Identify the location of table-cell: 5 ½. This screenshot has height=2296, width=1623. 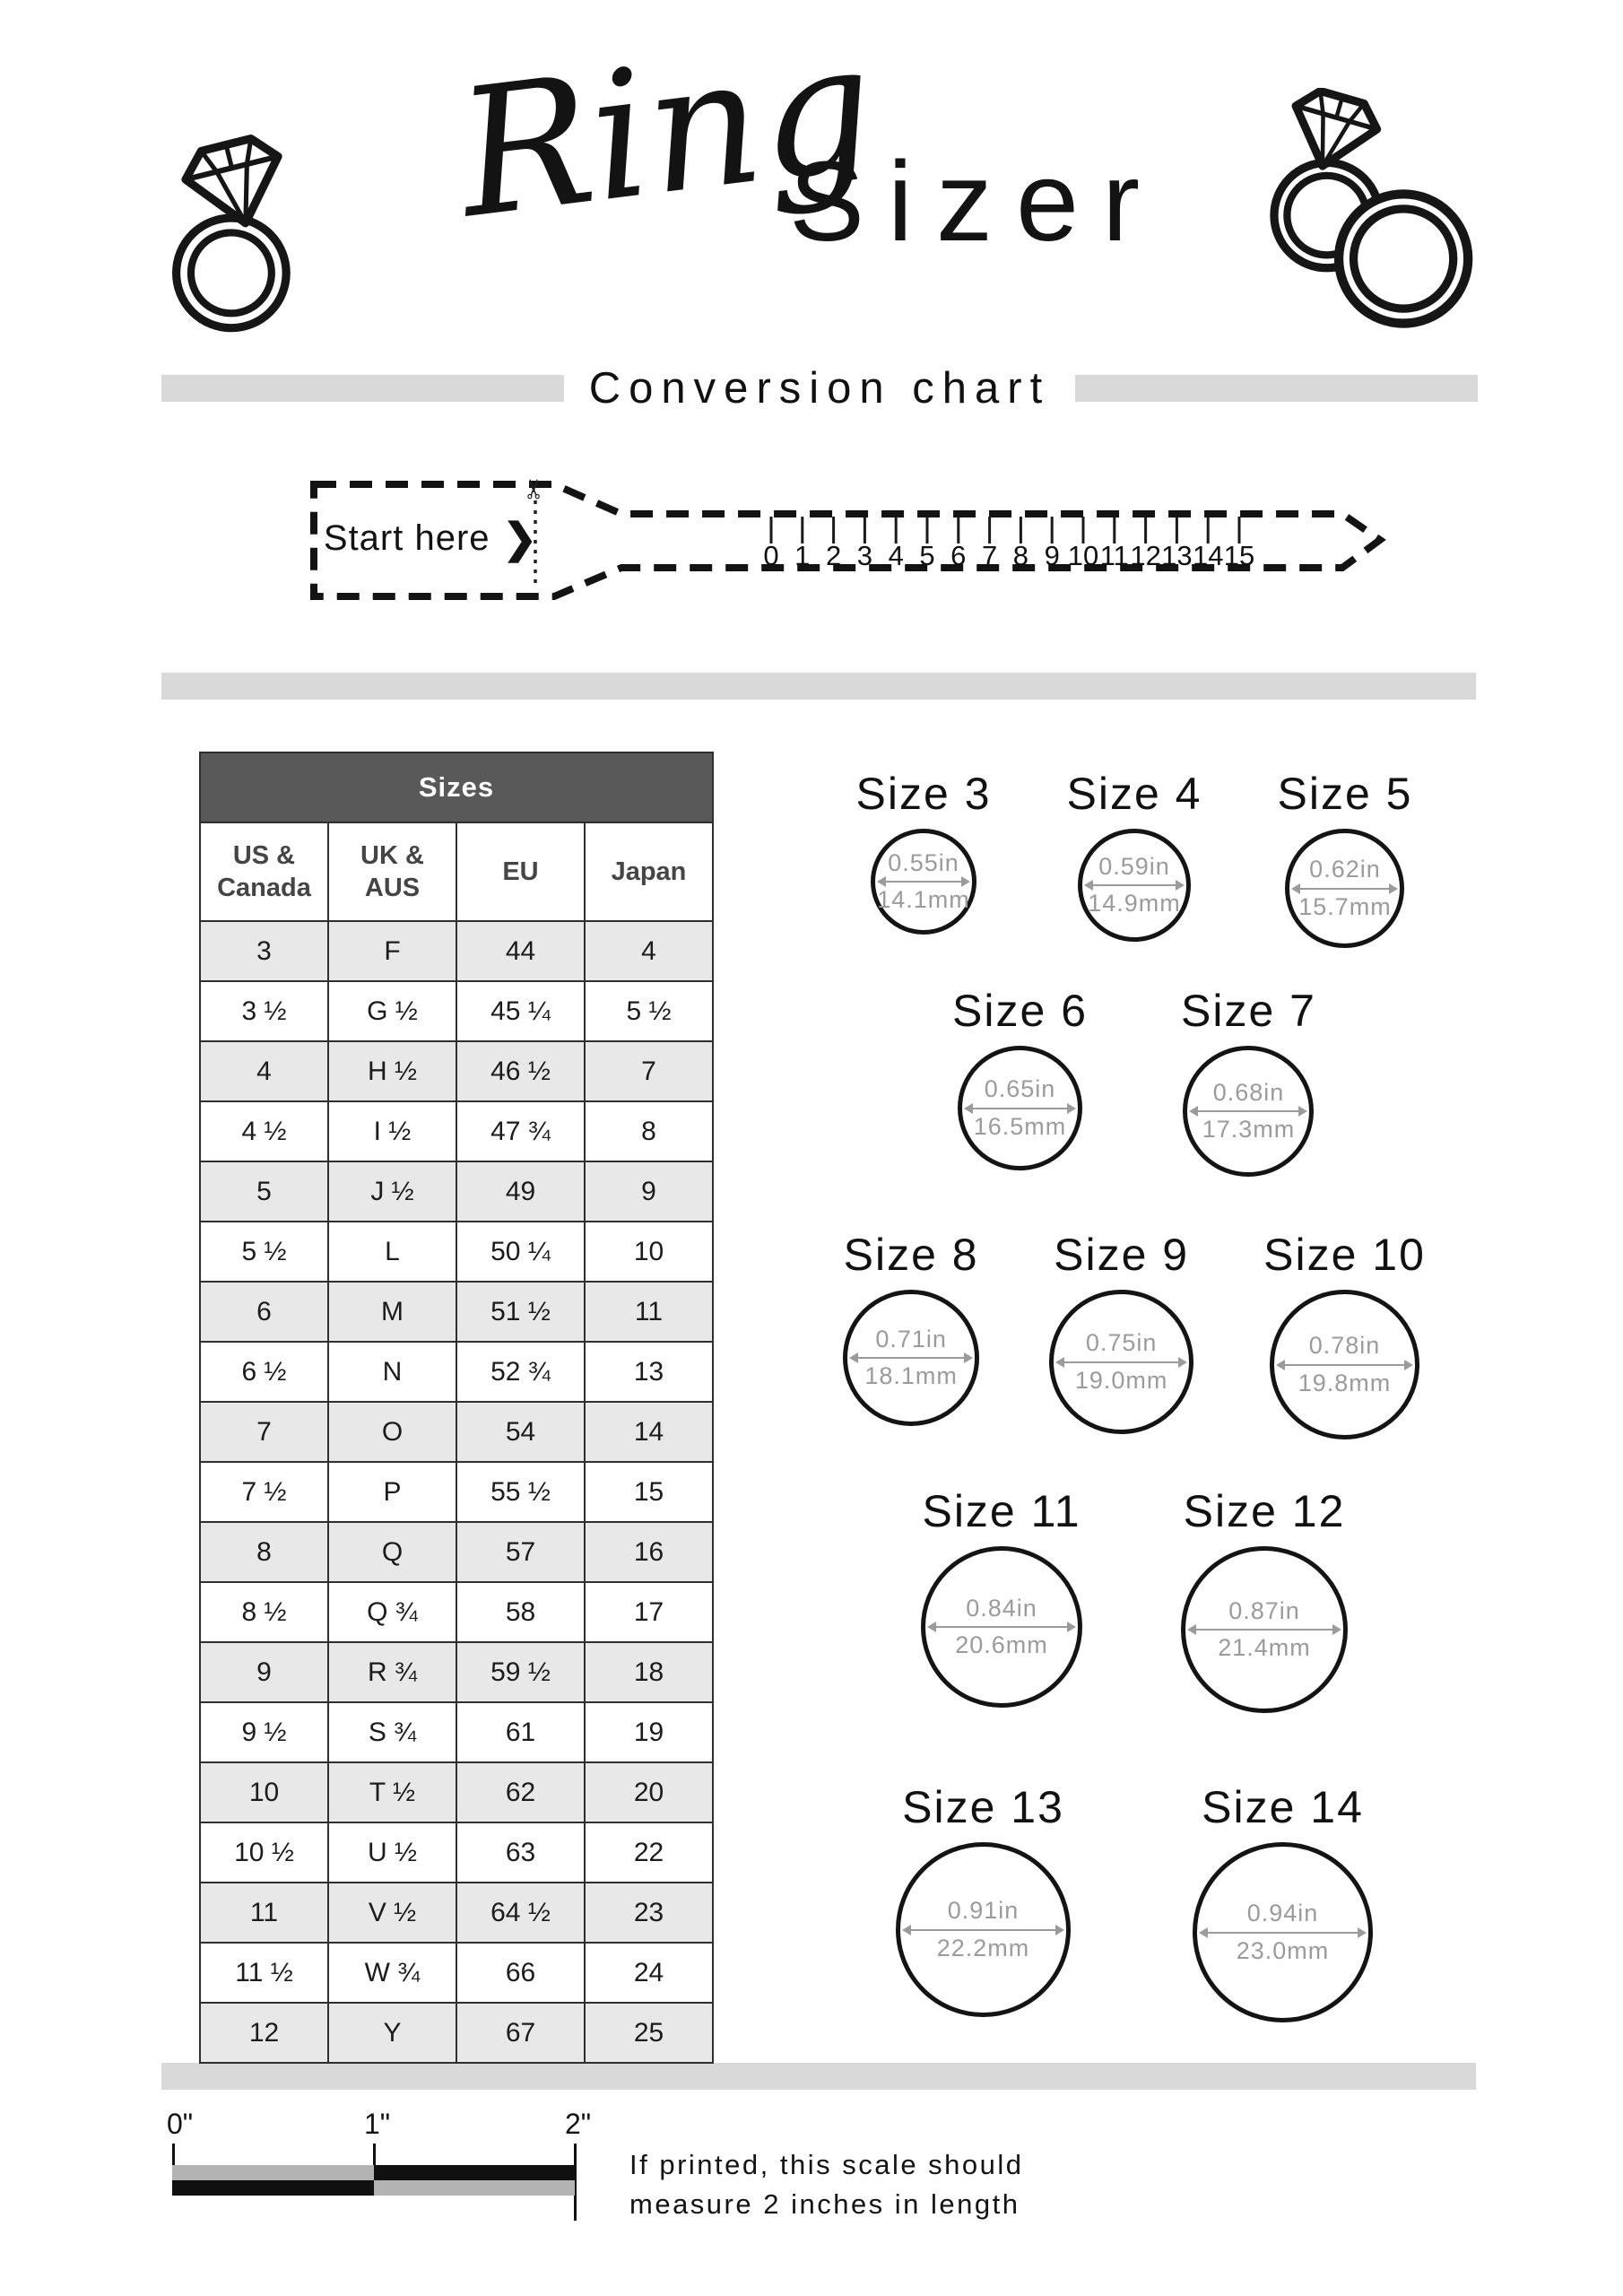
(649, 1011).